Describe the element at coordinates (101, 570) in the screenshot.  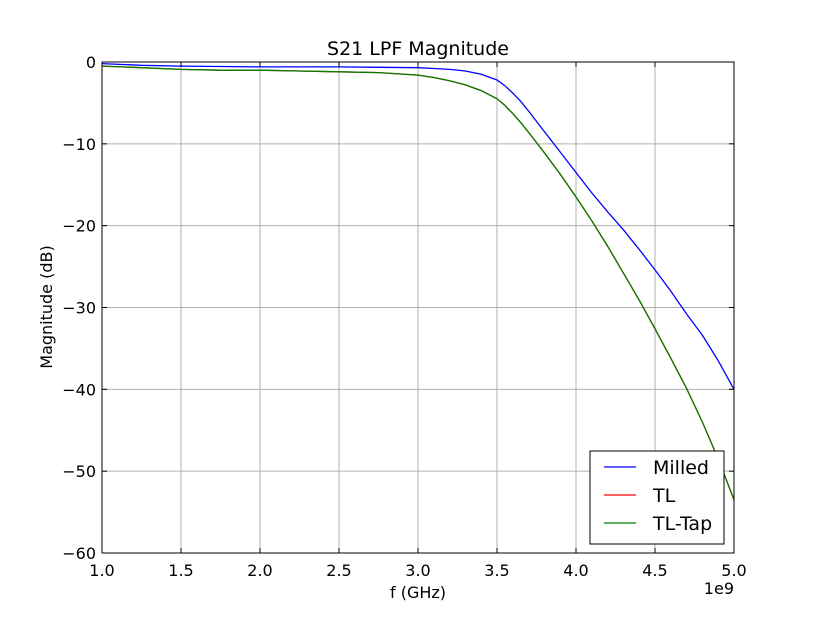
I see `x-tick-label: 1.0` at that location.